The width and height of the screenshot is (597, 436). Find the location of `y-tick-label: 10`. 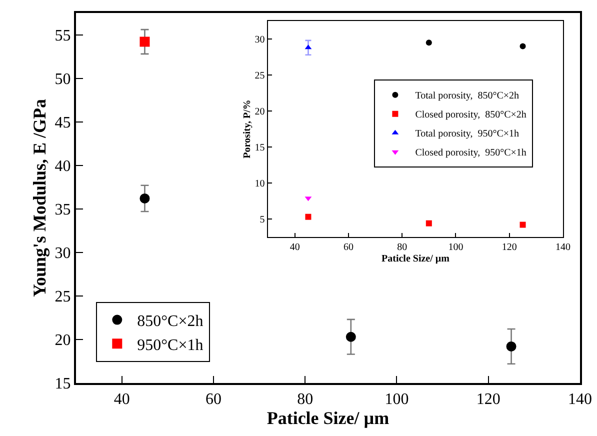

y-tick-label: 10 is located at coordinates (259, 184).